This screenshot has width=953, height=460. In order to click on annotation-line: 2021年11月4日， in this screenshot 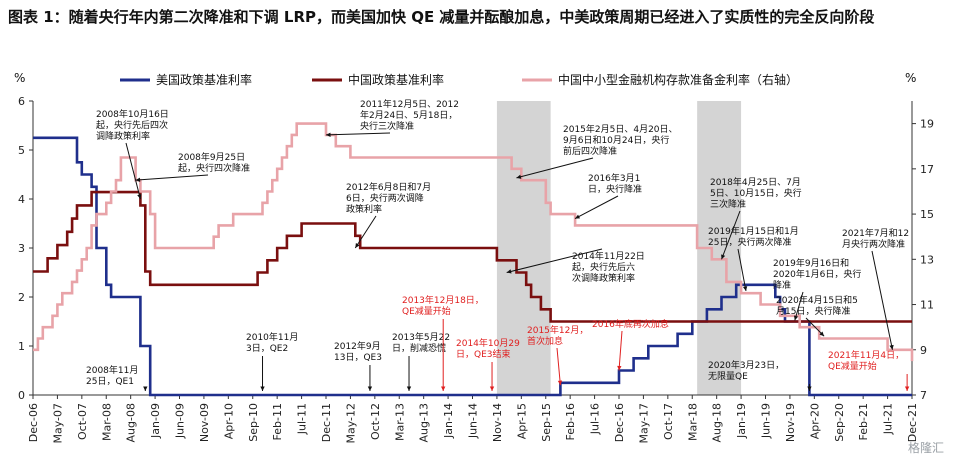, I will do `click(866, 355)`.